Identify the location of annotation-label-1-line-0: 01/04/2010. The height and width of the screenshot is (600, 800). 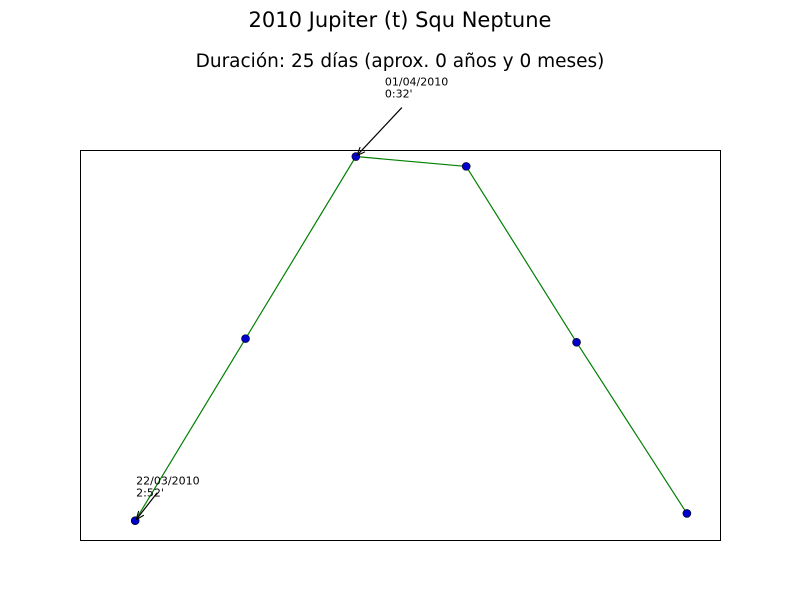
(416, 82).